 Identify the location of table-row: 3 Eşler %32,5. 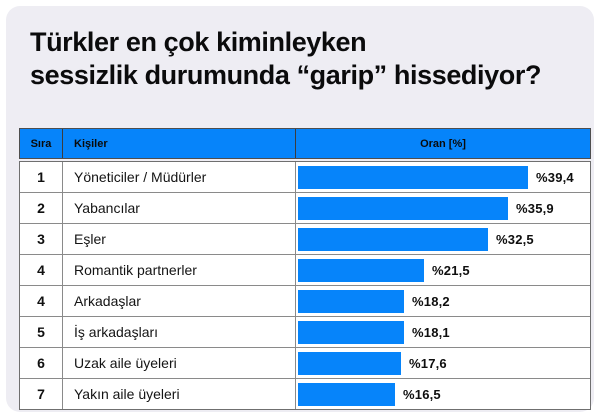
(305, 238).